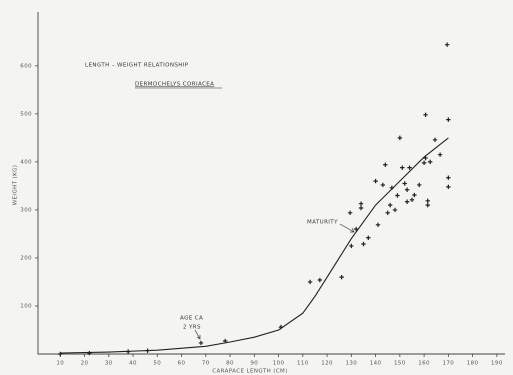  Describe the element at coordinates (26, 162) in the screenshot. I see `y-tick-label: 400` at that location.